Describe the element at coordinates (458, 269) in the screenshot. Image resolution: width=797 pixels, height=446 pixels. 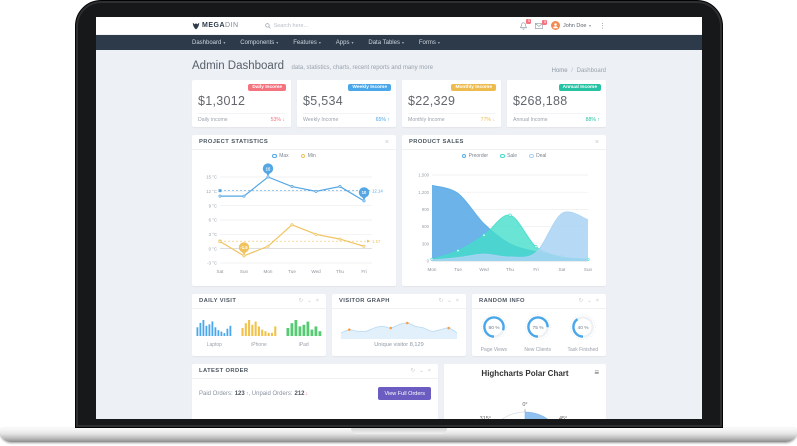
I see `svg-text: Tue` at that location.